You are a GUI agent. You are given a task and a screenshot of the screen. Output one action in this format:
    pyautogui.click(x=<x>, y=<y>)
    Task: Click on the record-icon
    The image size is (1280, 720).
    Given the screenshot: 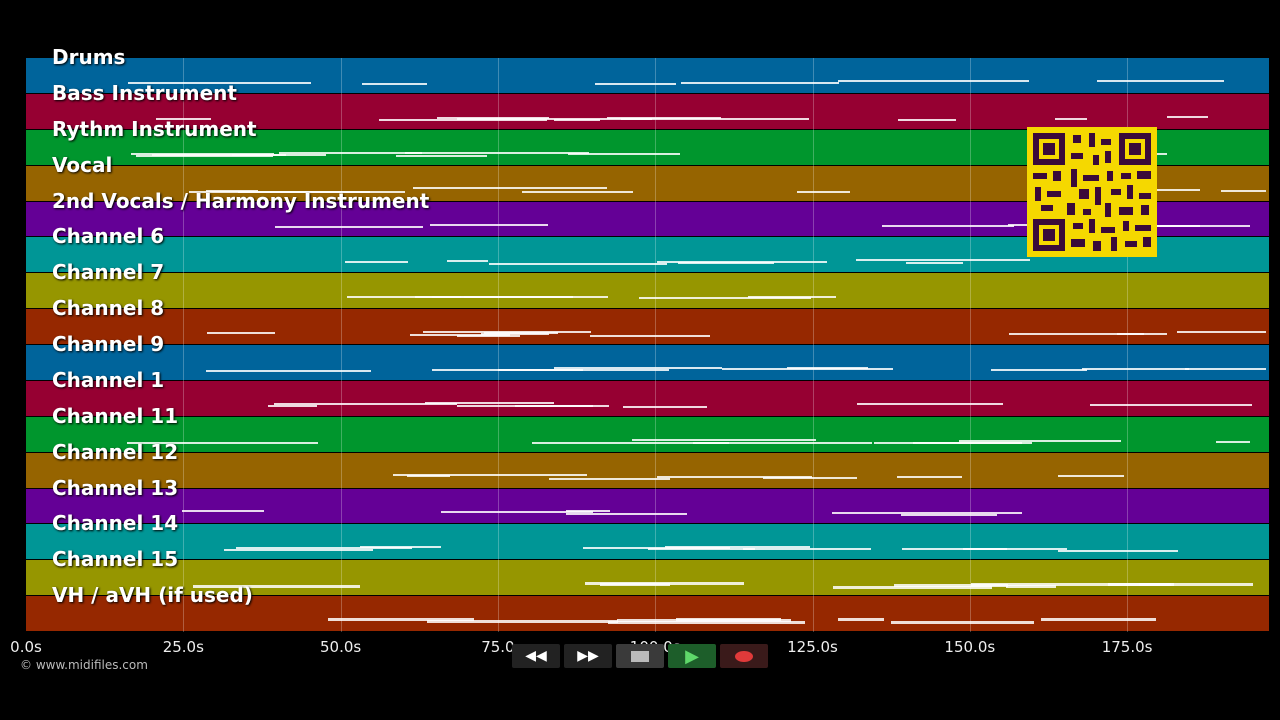 What is the action you would take?
    pyautogui.click(x=744, y=656)
    